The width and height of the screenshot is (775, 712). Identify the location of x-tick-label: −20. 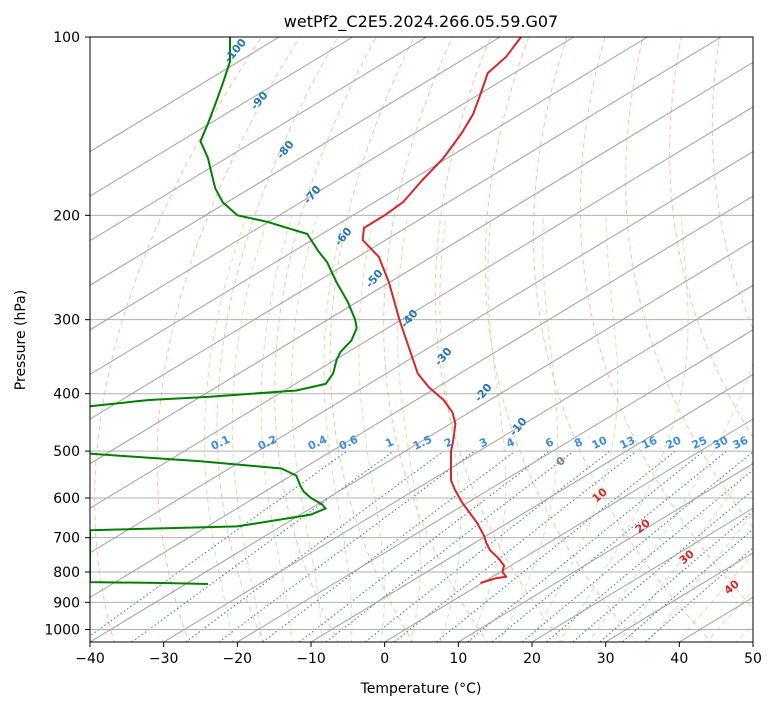
(238, 659).